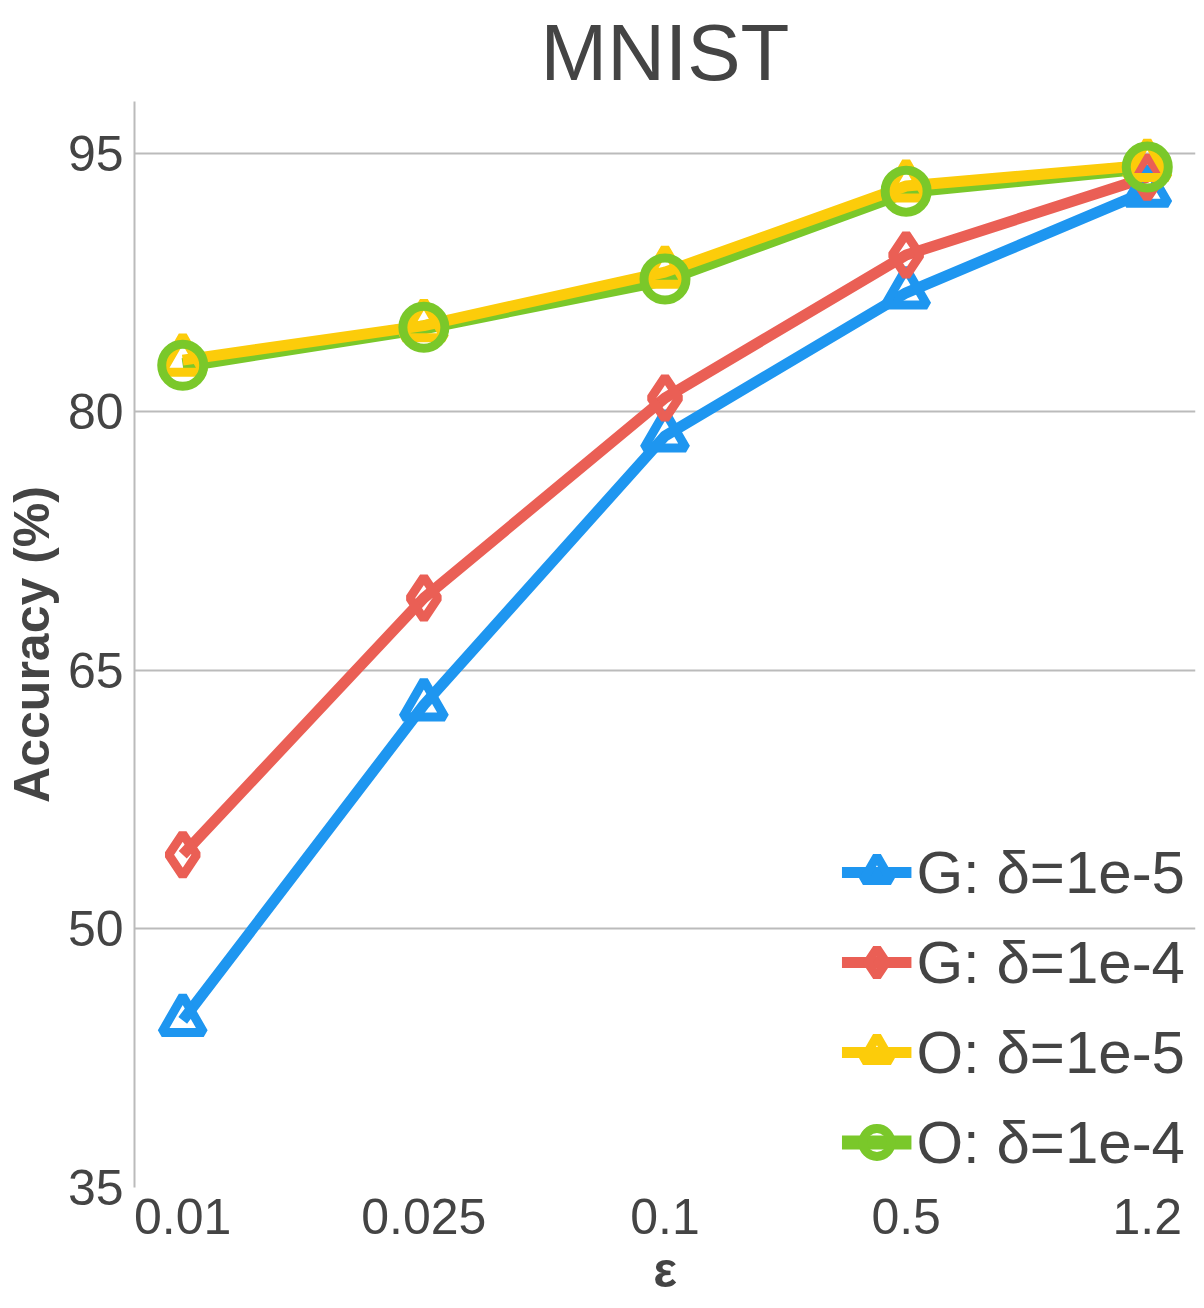  What do you see at coordinates (95, 153) in the screenshot?
I see `y-tick-label: 95` at bounding box center [95, 153].